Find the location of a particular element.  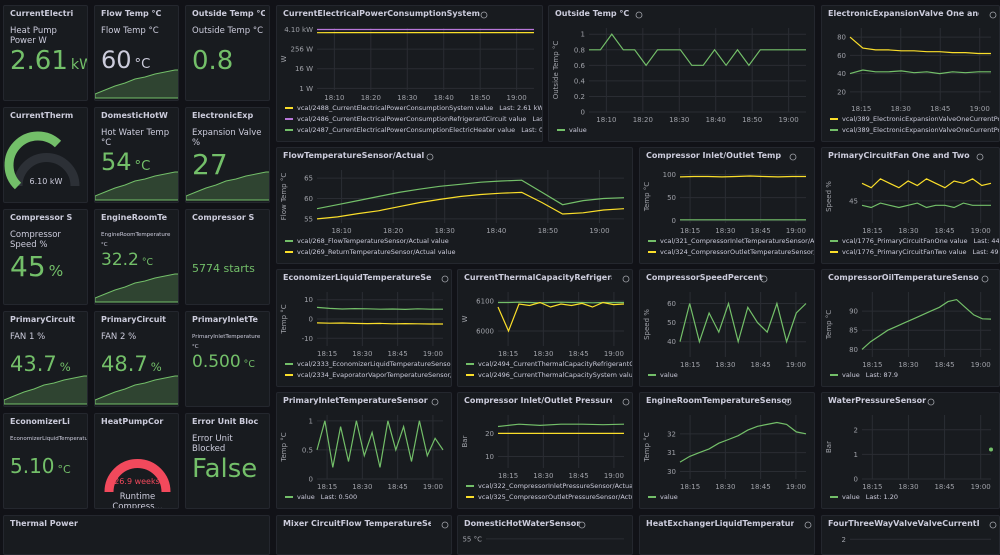

panel-title: DomesticHotWaterSensor is located at coordinates (538, 523).